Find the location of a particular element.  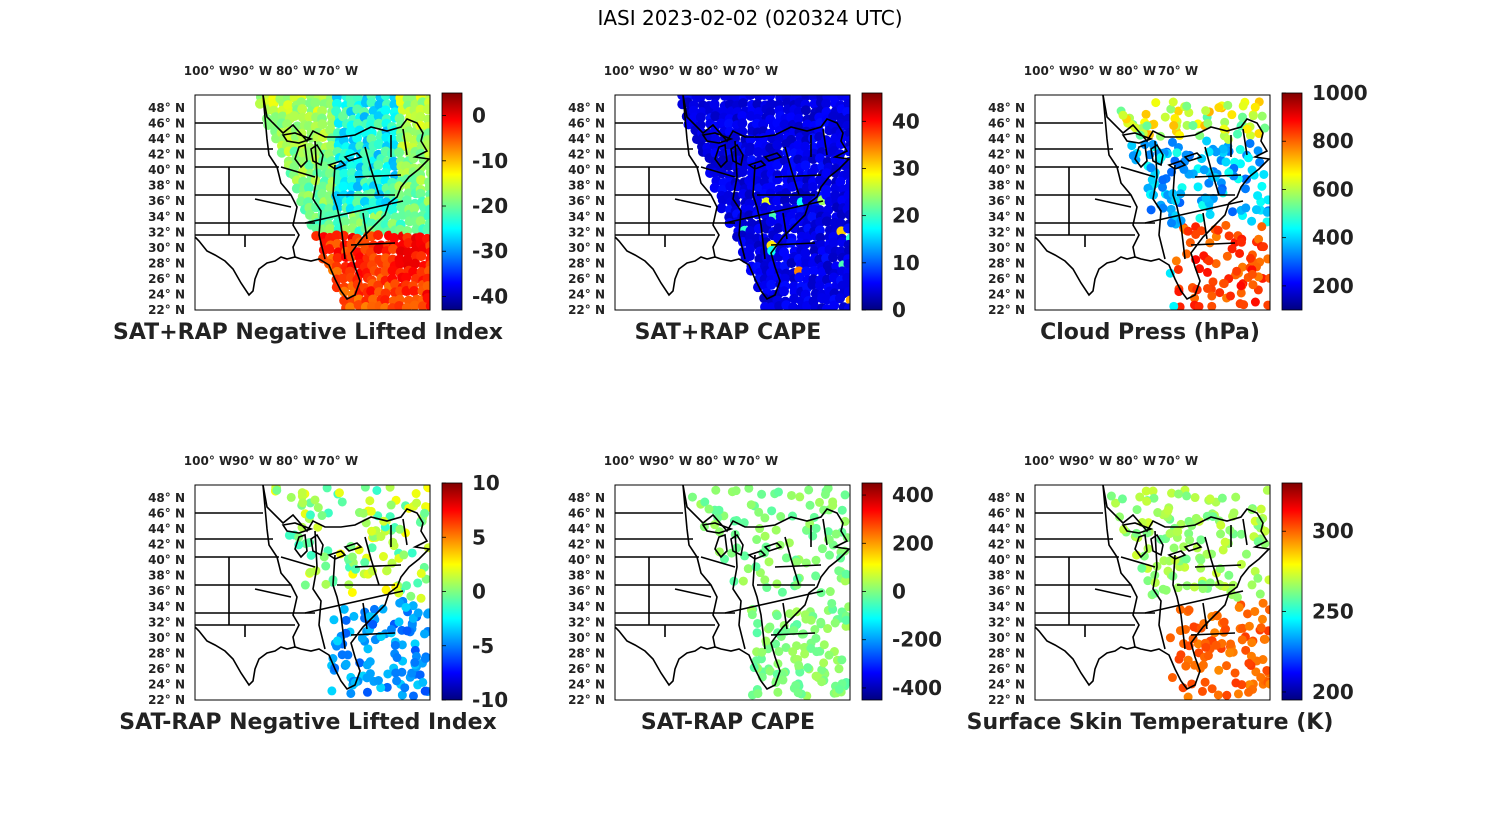

colorbar-tick-label: 400 is located at coordinates (1333, 238).